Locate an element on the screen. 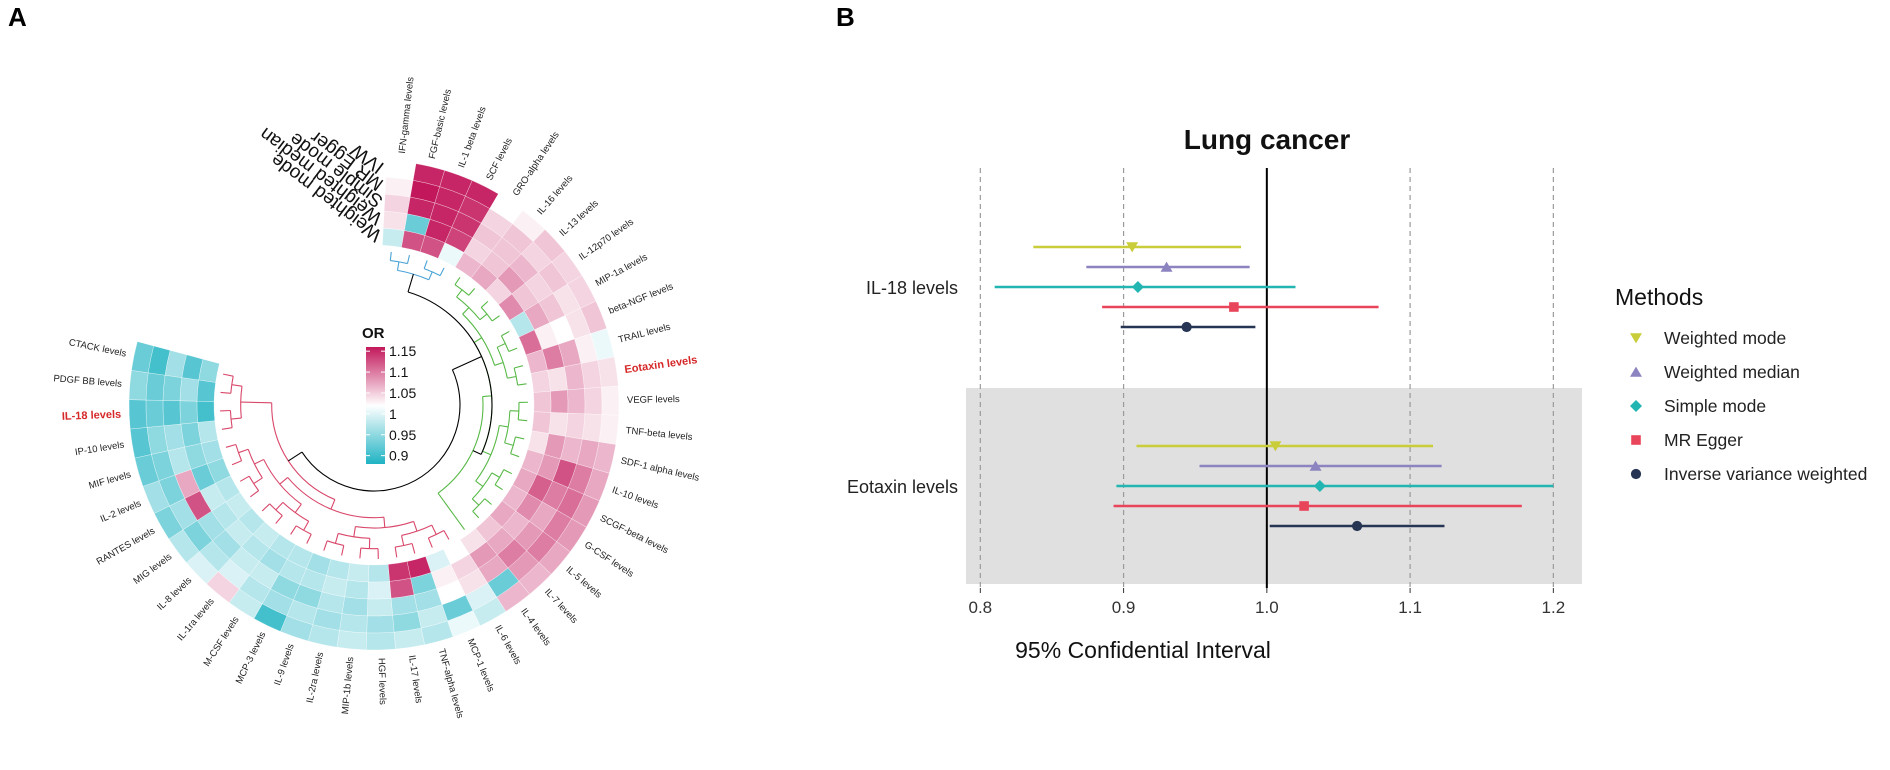 The image size is (1890, 770). heatmap-cell-tnf-beta-levels-weighted-median is located at coordinates (558, 424).